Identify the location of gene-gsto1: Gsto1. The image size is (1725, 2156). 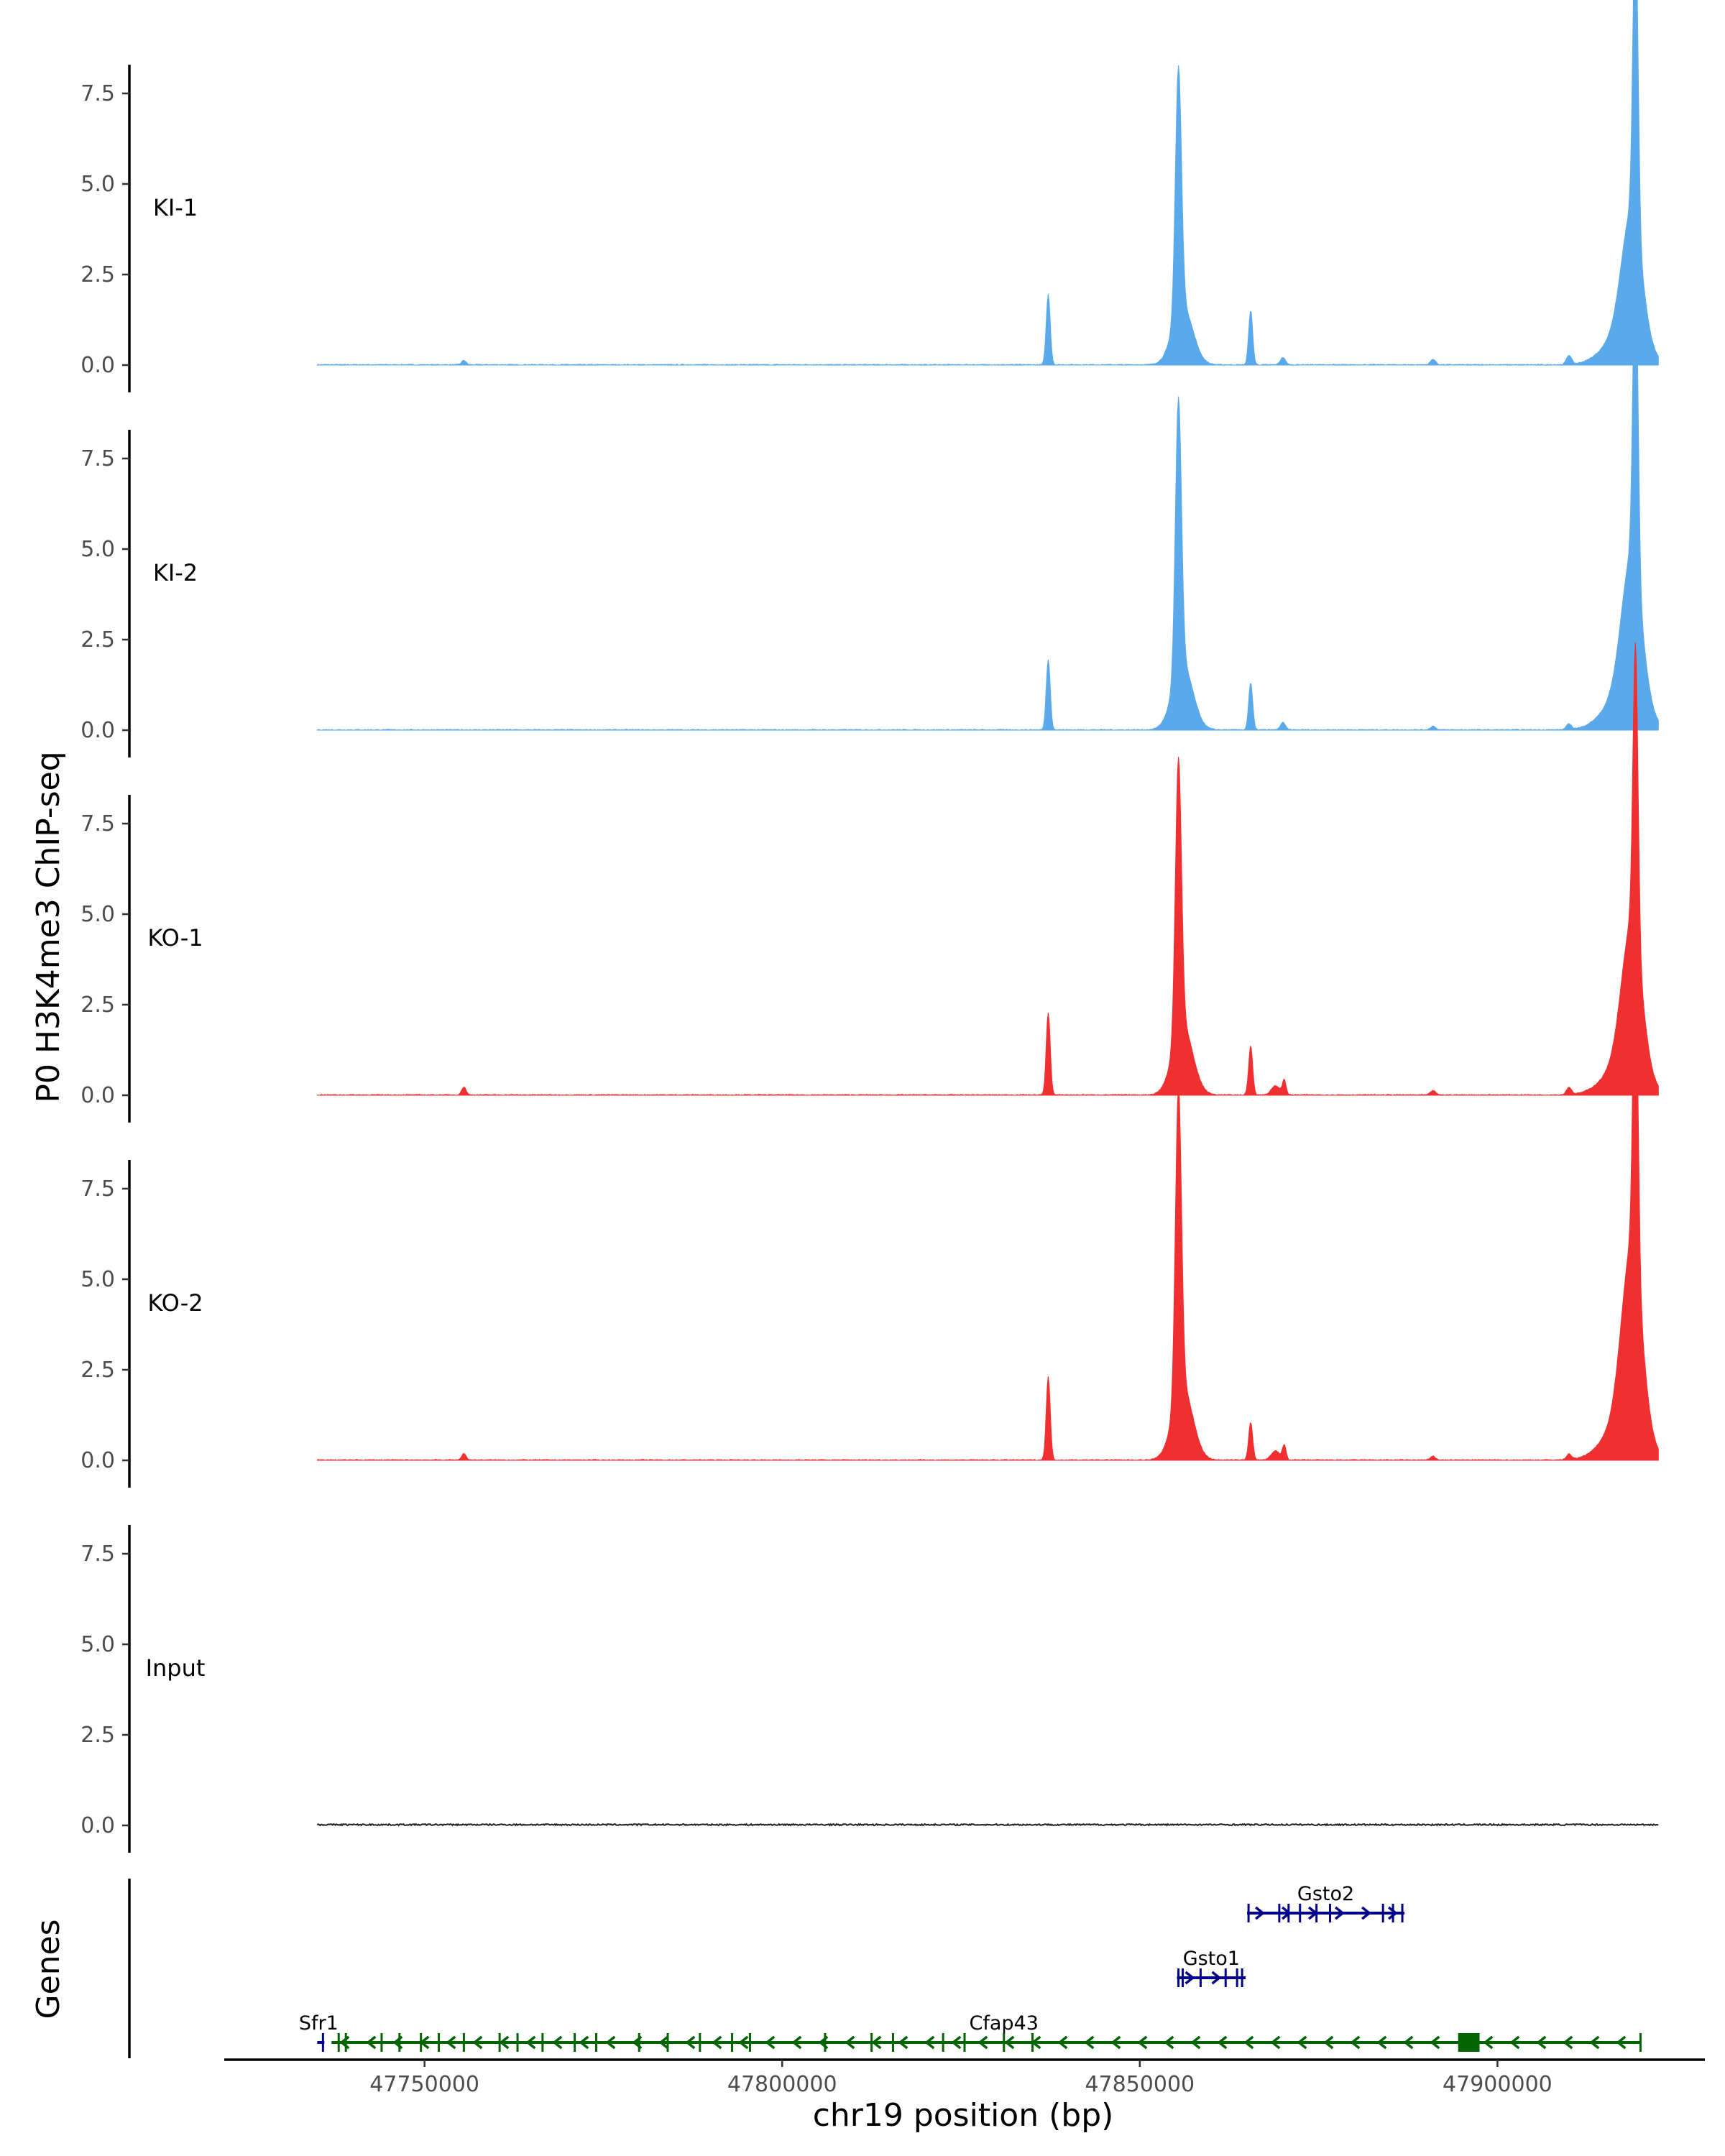
(1211, 1967).